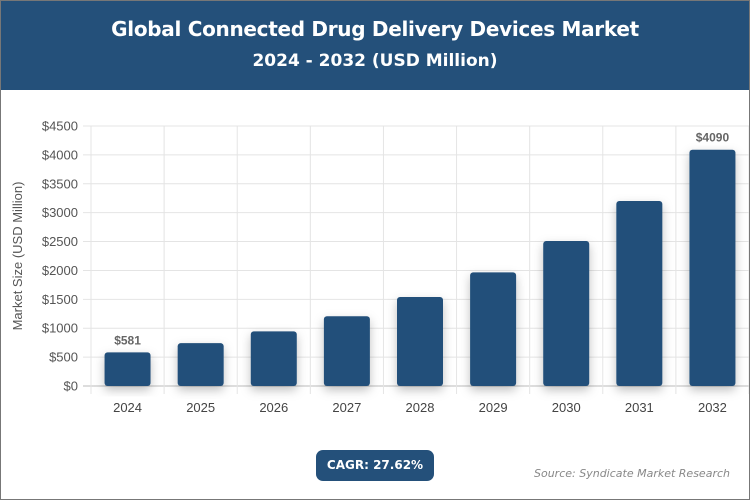 This screenshot has width=750, height=500. What do you see at coordinates (493, 407) in the screenshot?
I see `x-tick-label: 2029` at bounding box center [493, 407].